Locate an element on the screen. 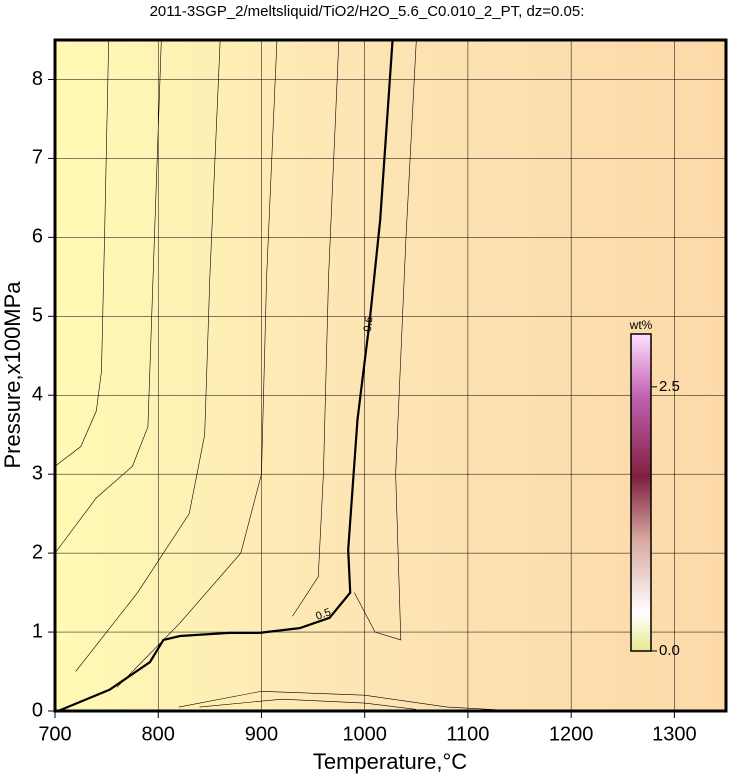 This screenshot has height=781, width=734. x-tick-label: 1000 is located at coordinates (364, 734).